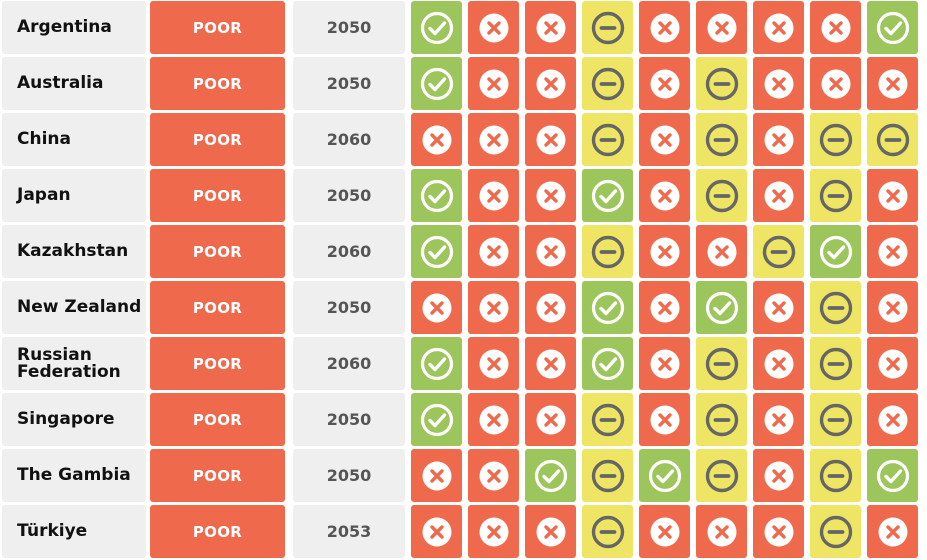 Image resolution: width=927 pixels, height=560 pixels. What do you see at coordinates (463, 27) in the screenshot?
I see `table-row: Argentina POOR 2050` at bounding box center [463, 27].